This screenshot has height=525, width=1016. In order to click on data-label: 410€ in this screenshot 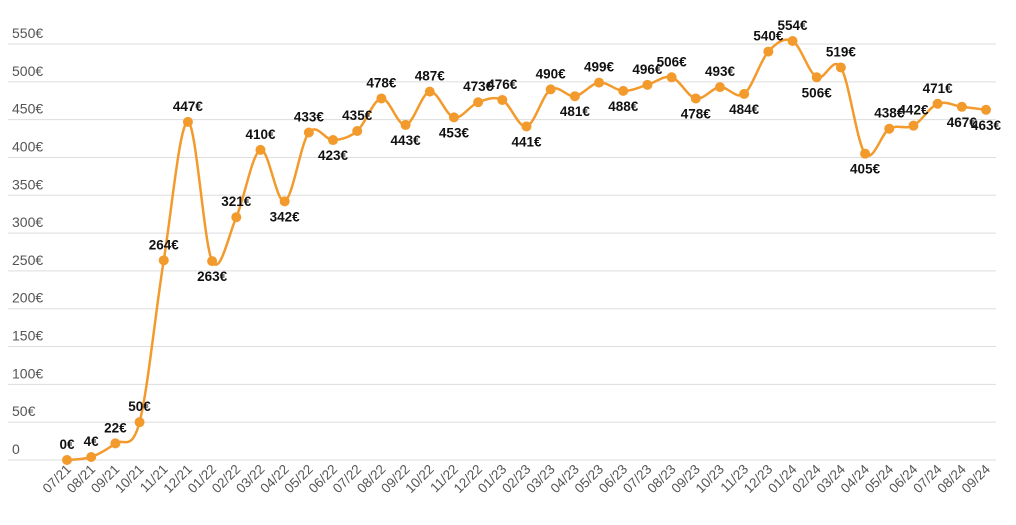, I will do `click(260, 134)`.